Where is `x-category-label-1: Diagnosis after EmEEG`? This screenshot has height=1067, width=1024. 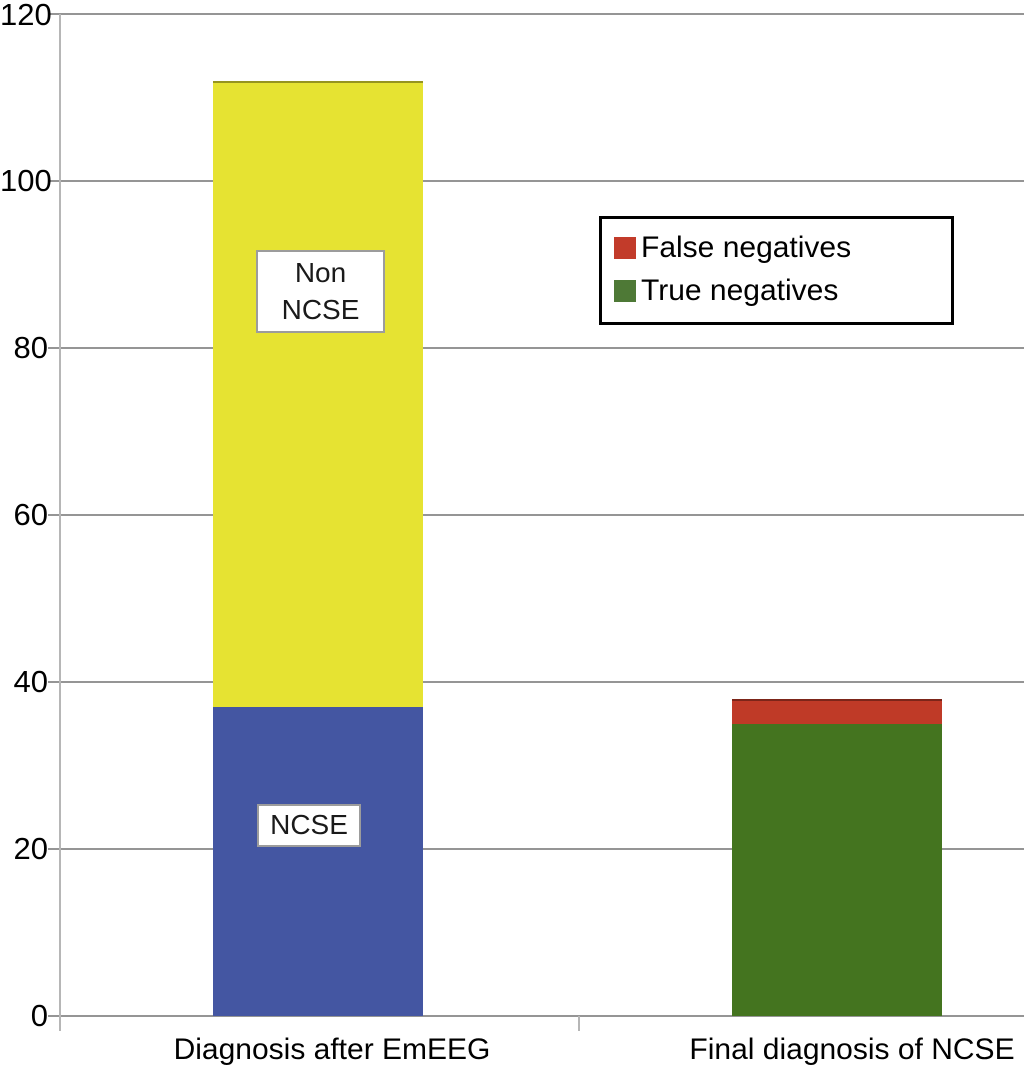 x-category-label-1: Diagnosis after EmEEG is located at coordinates (332, 1049).